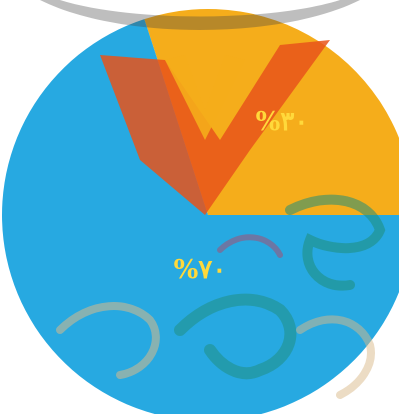 Image resolution: width=399 pixels, height=414 pixels. What do you see at coordinates (241, 196) in the screenshot?
I see `pie-labels: %٣٠ %٧٠` at bounding box center [241, 196].